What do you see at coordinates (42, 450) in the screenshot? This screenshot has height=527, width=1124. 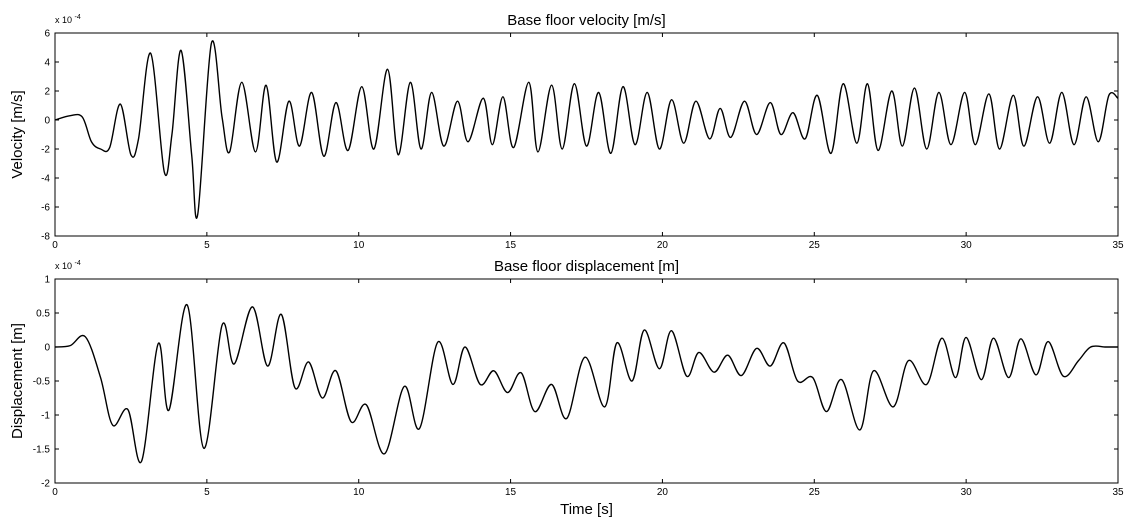 I see `displacement-y-tick-label: -1.5` at bounding box center [42, 450].